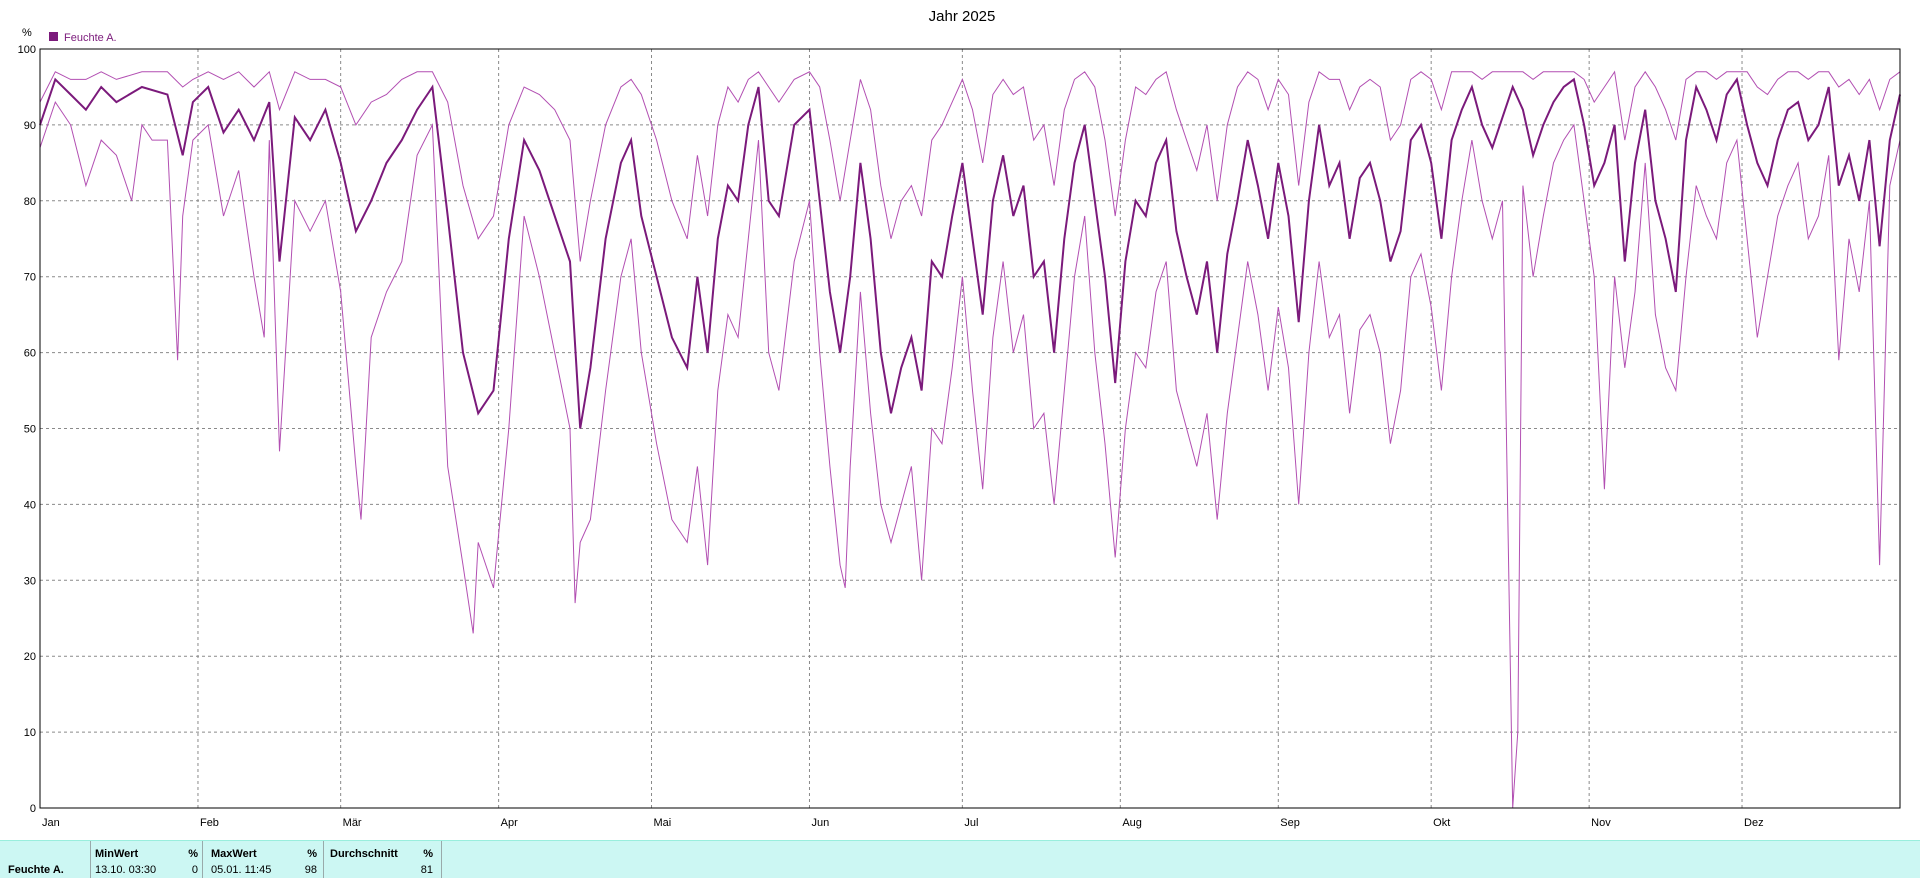  What do you see at coordinates (30, 430) in the screenshot?
I see `y-tick-label: 50` at bounding box center [30, 430].